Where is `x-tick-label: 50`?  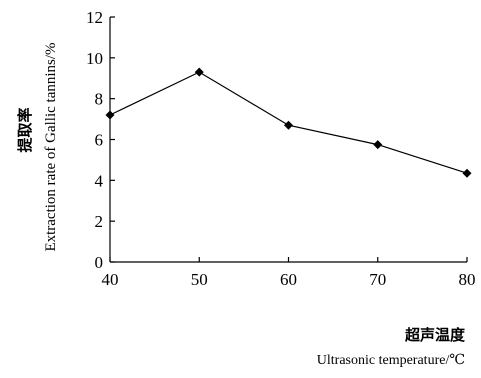 x-tick-label: 50 is located at coordinates (199, 279).